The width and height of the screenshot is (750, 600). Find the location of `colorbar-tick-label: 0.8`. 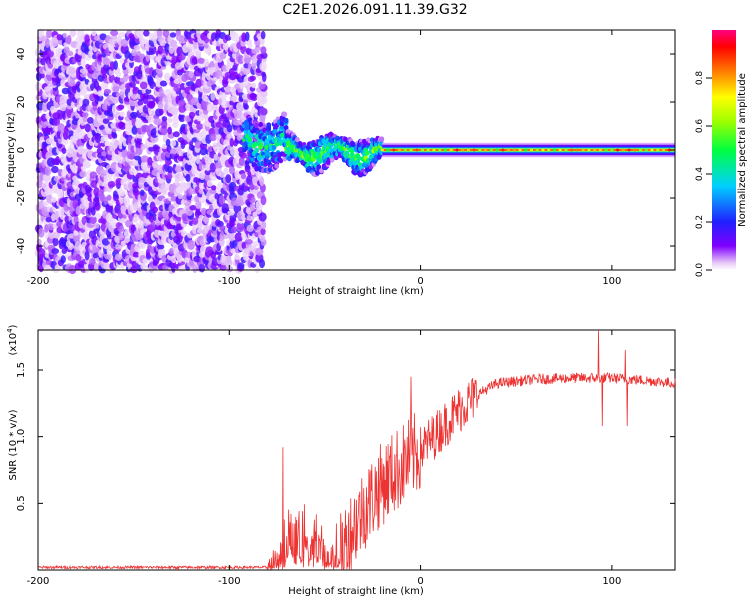

colorbar-tick-label: 0.8 is located at coordinates (700, 78).